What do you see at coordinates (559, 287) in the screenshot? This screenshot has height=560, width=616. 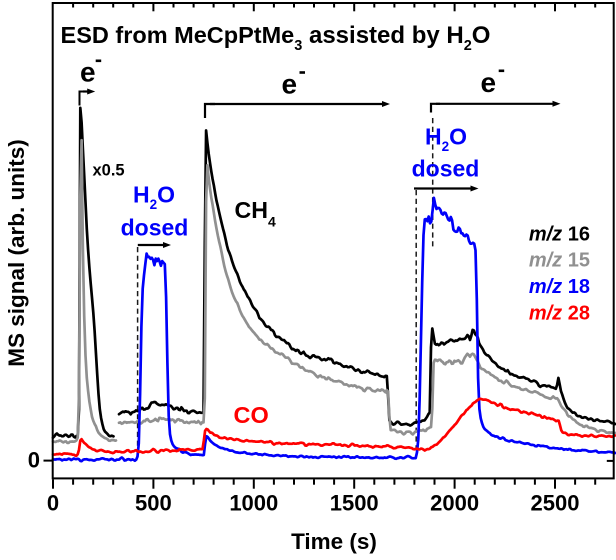 I see `svg-text: m/z 18` at bounding box center [559, 287].